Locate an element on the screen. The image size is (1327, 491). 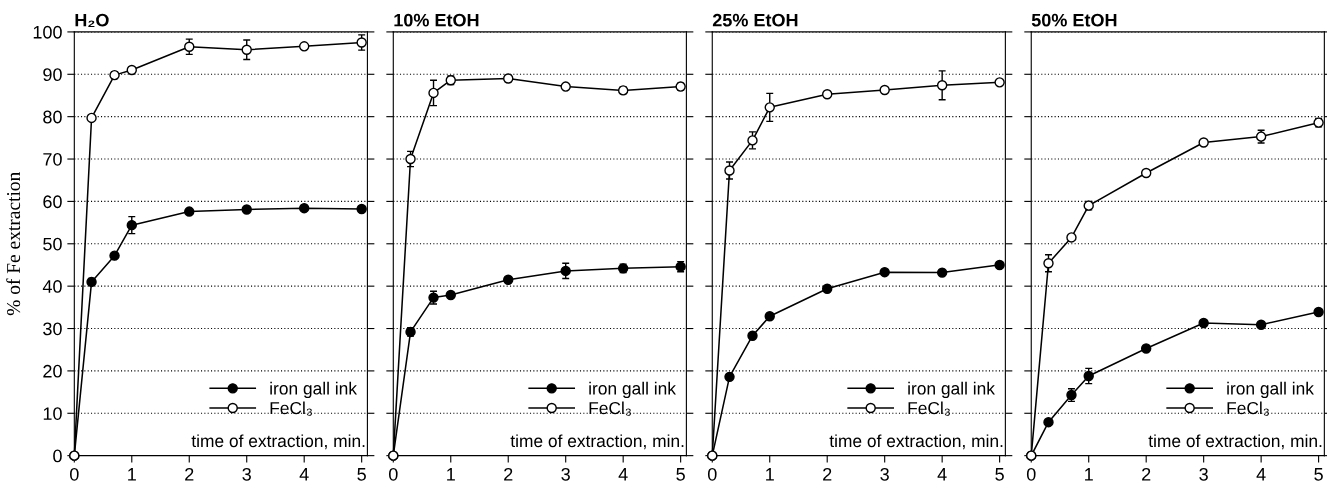
y-tick-label: 0 is located at coordinates (57, 456).